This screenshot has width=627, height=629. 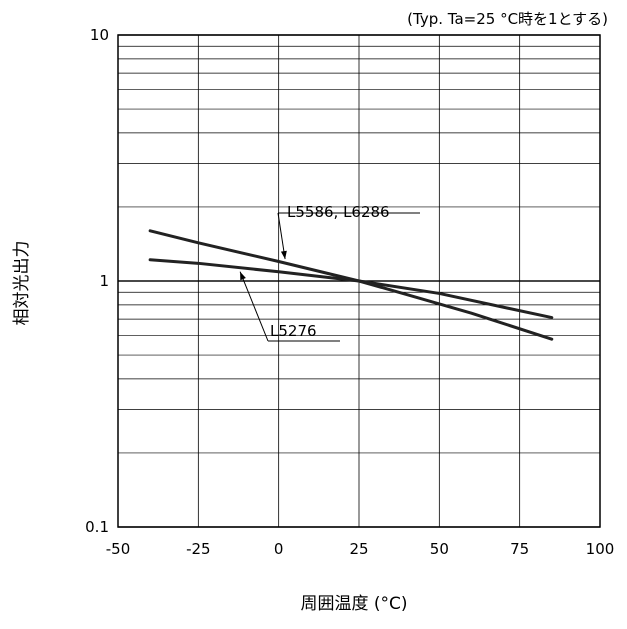 What do you see at coordinates (99, 35) in the screenshot?
I see `y-tick-label: 10` at bounding box center [99, 35].